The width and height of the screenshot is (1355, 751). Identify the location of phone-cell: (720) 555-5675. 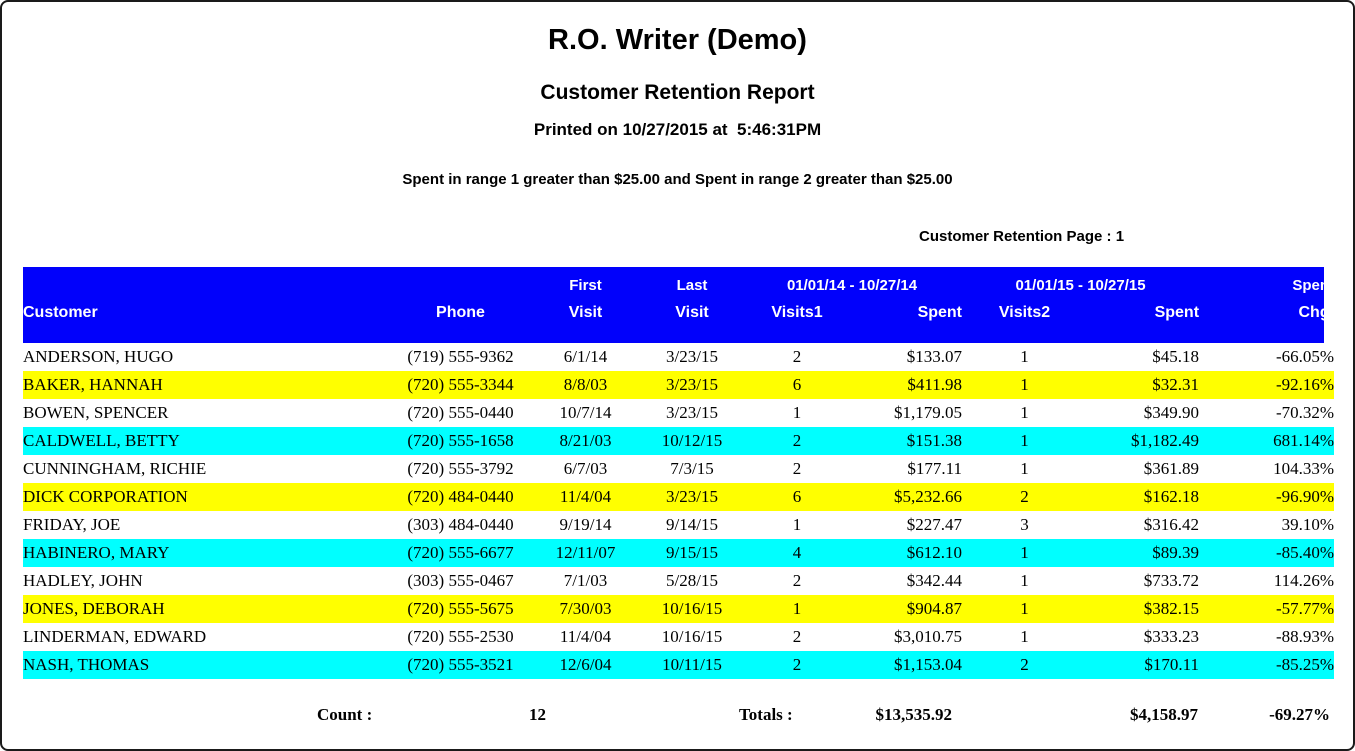
(460, 609).